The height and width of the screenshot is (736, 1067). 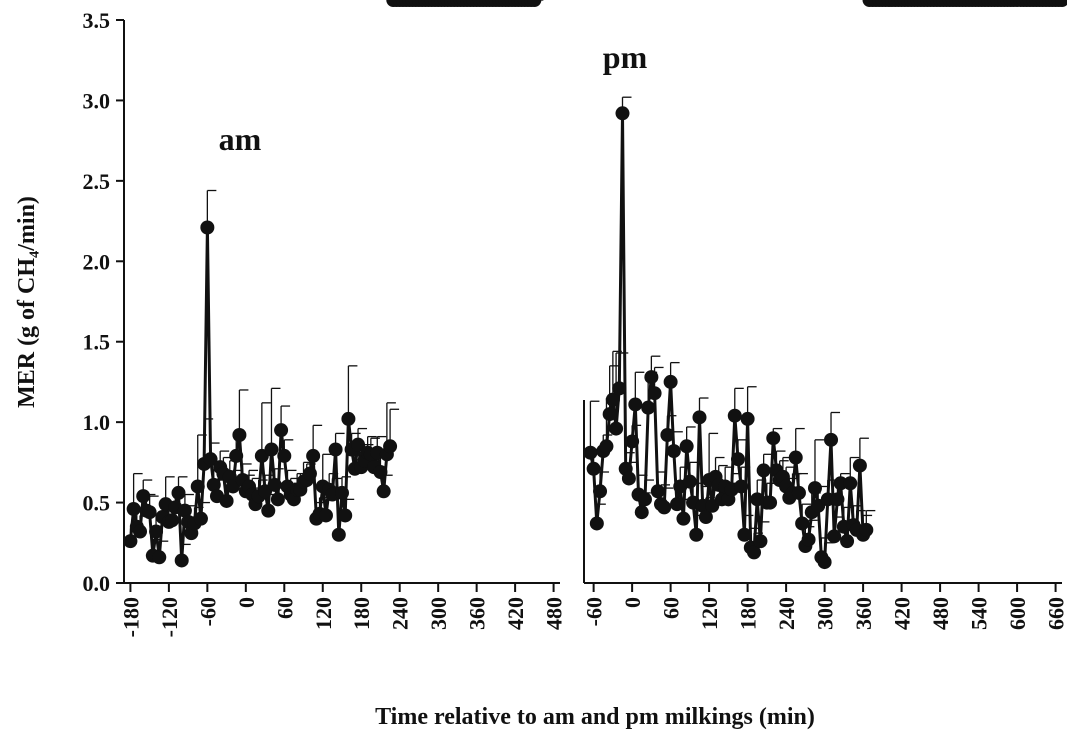 I want to click on x-tick-label: 0, so click(x=632, y=602).